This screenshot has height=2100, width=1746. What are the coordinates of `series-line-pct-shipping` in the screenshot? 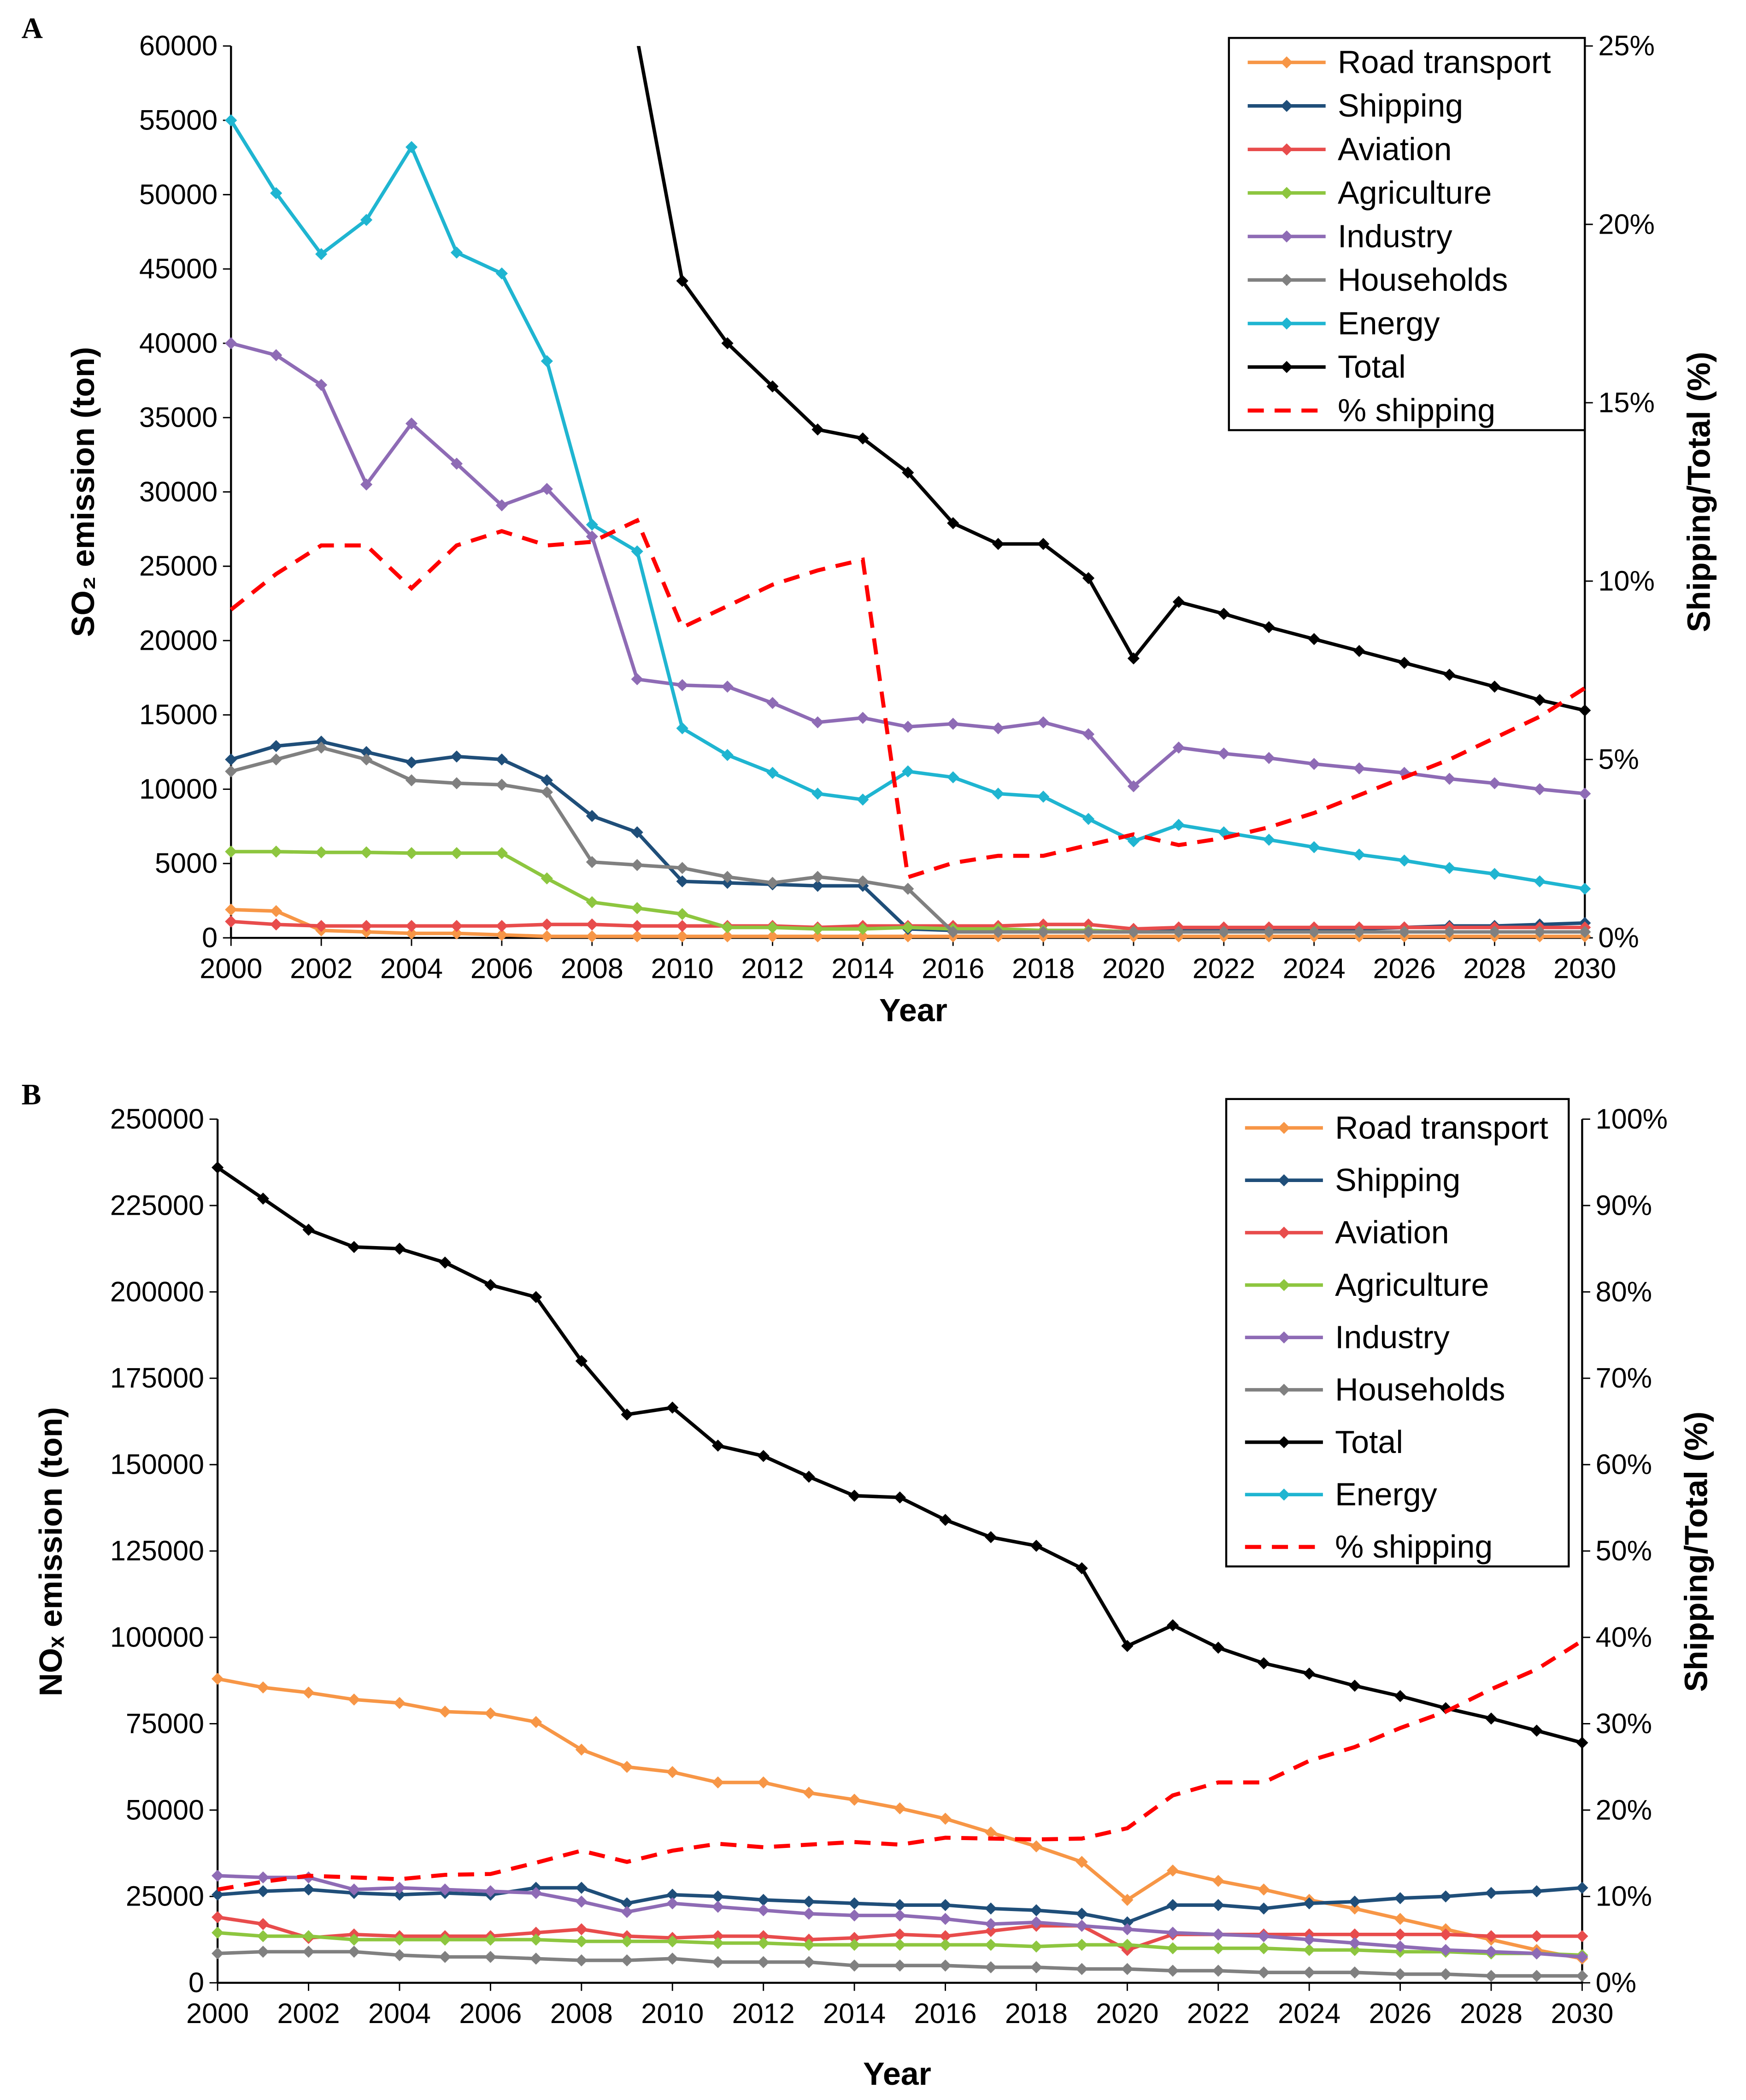 It's located at (907, 699).